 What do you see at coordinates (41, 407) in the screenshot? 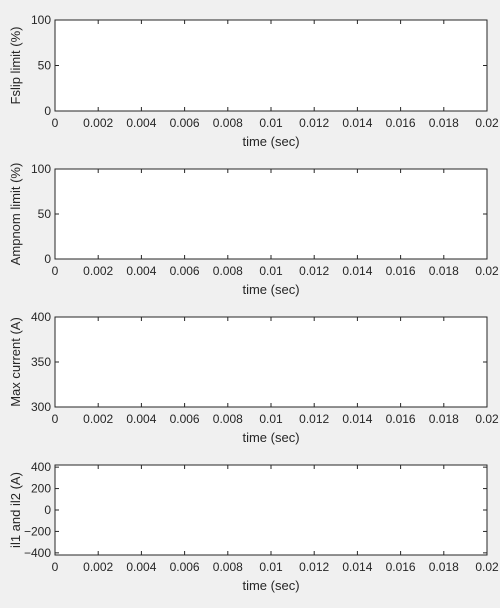
I see `y-tick-label: 300` at bounding box center [41, 407].